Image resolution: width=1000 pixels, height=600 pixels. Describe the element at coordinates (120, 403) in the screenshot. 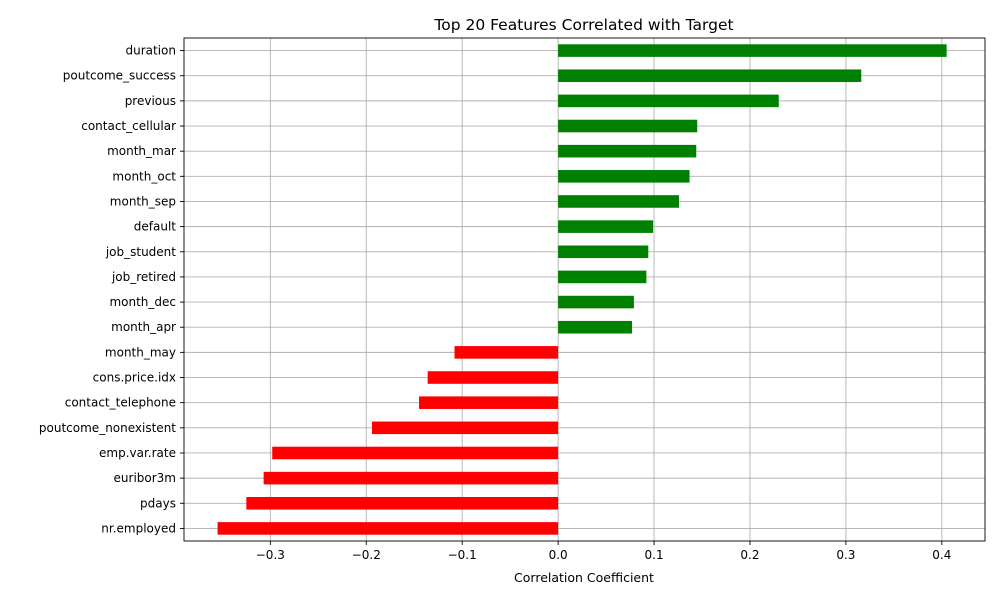

I see `y-tick-label: contact_telephone` at that location.